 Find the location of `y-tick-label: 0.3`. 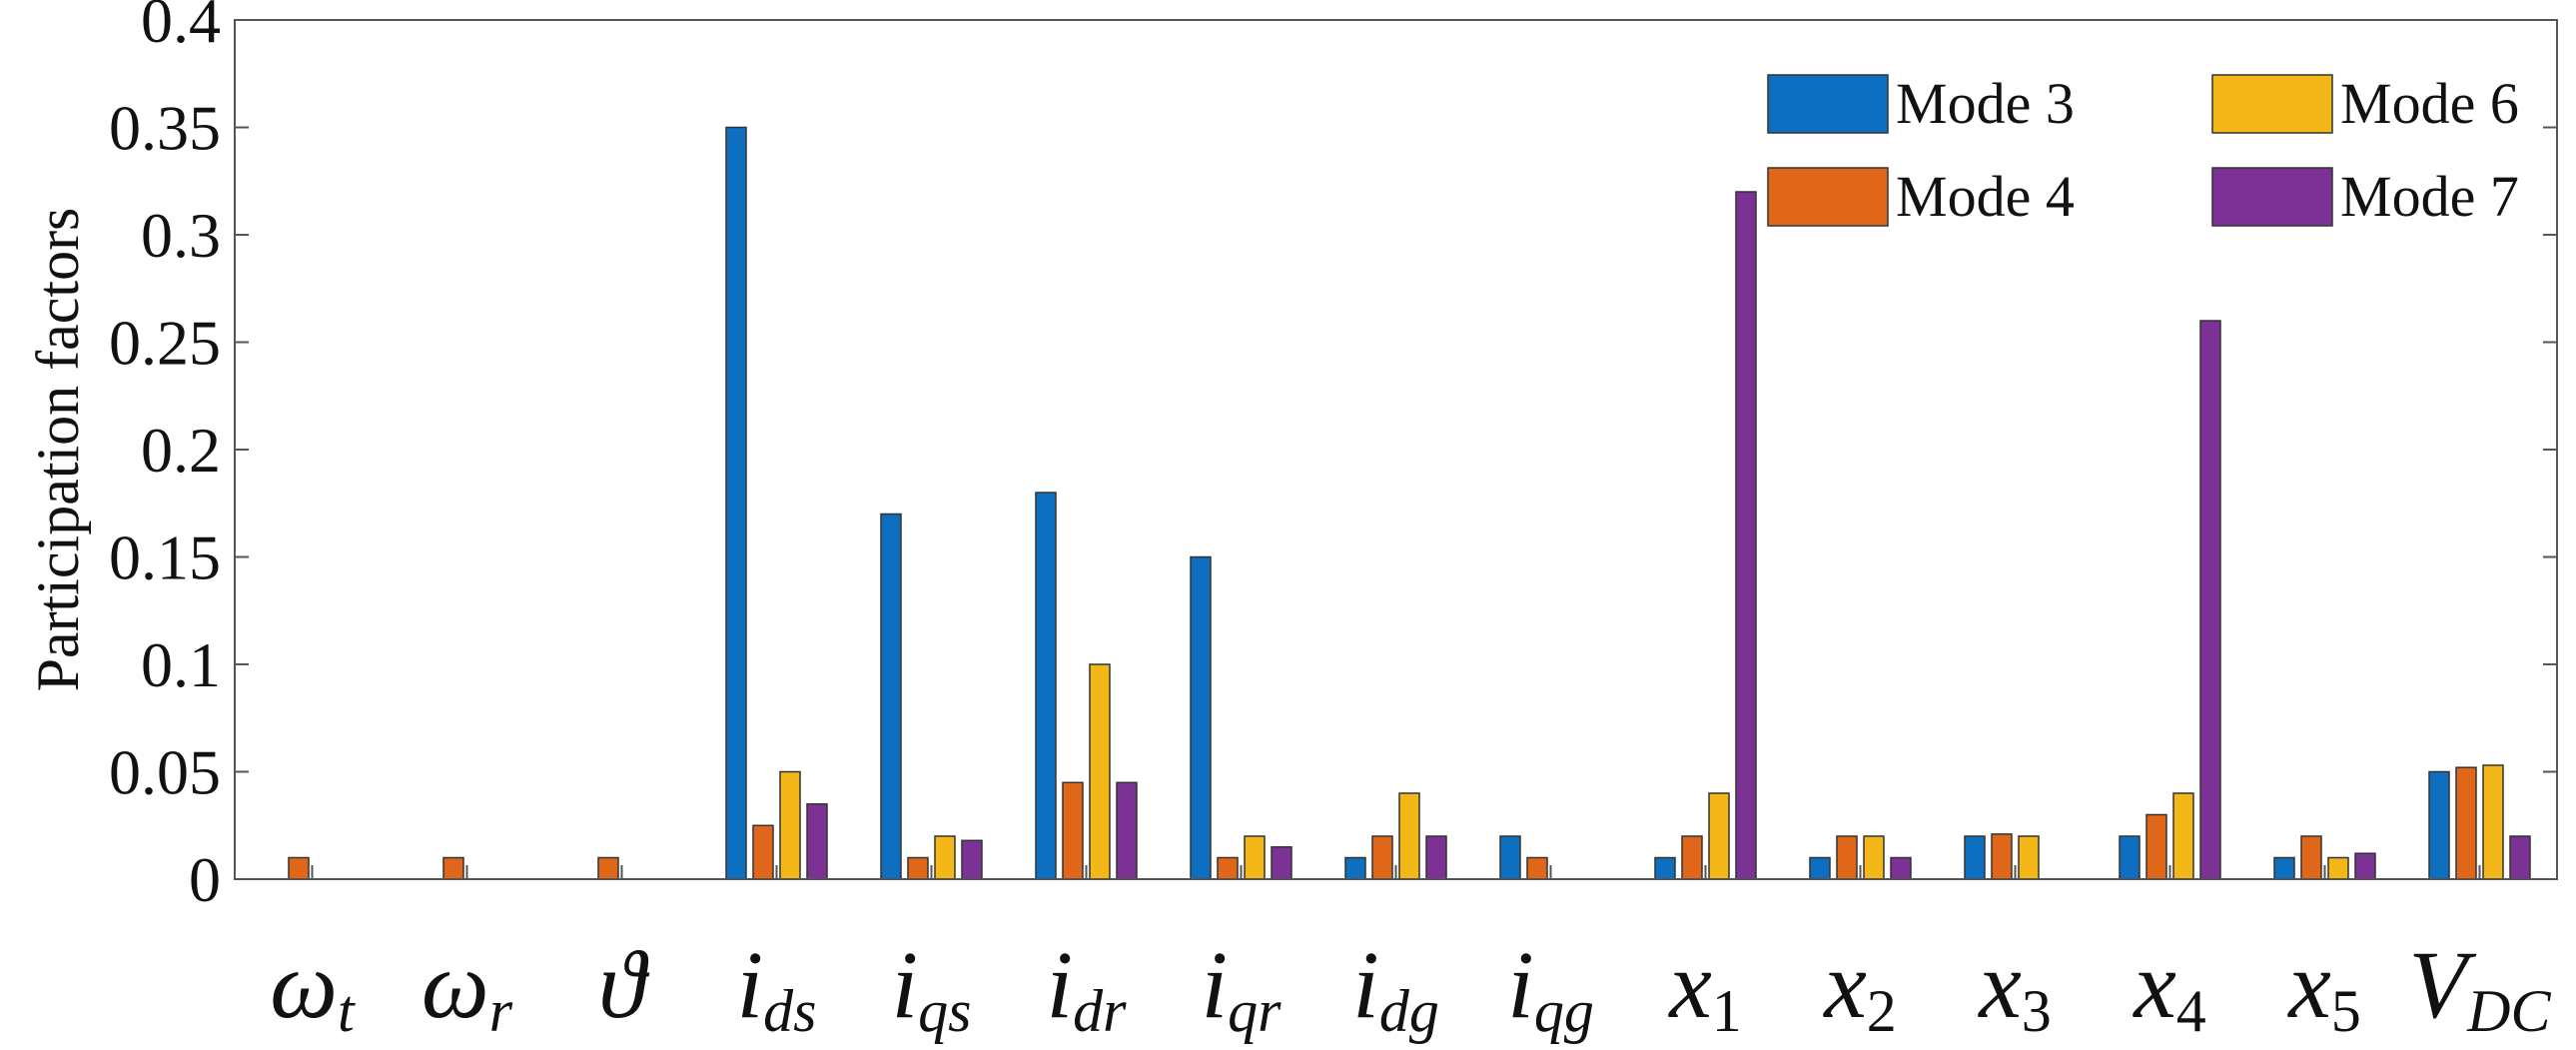

y-tick-label: 0.3 is located at coordinates (181, 236).